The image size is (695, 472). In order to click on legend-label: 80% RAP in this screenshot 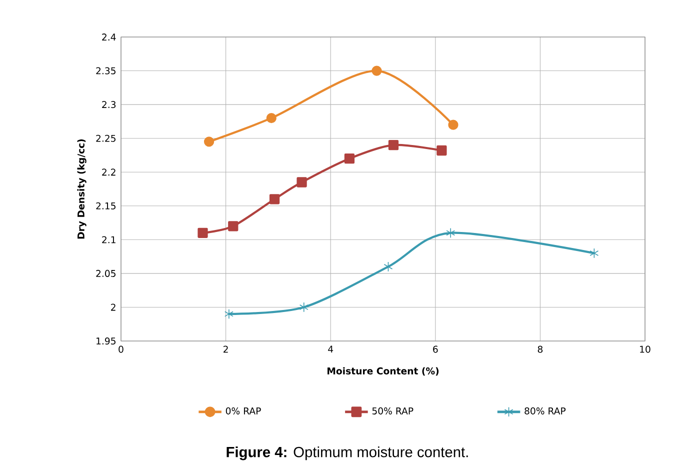, I will do `click(545, 410)`.